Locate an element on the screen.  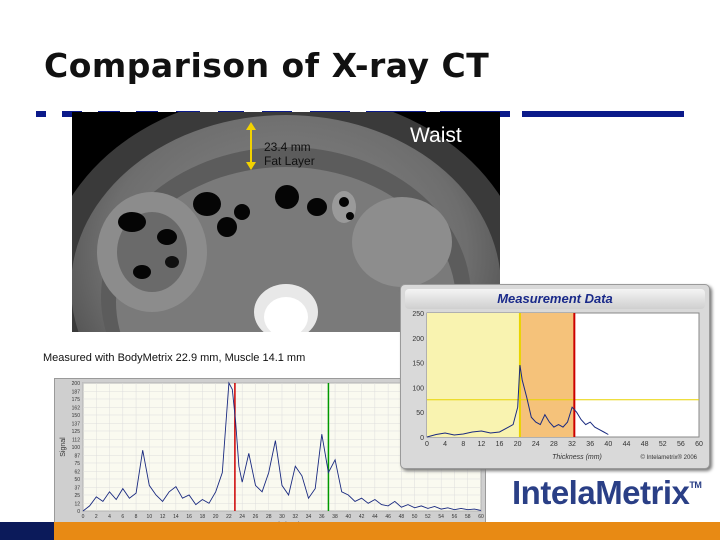
intelametrix-logo: IntelaMetrixTM is located at coordinates (607, 493).